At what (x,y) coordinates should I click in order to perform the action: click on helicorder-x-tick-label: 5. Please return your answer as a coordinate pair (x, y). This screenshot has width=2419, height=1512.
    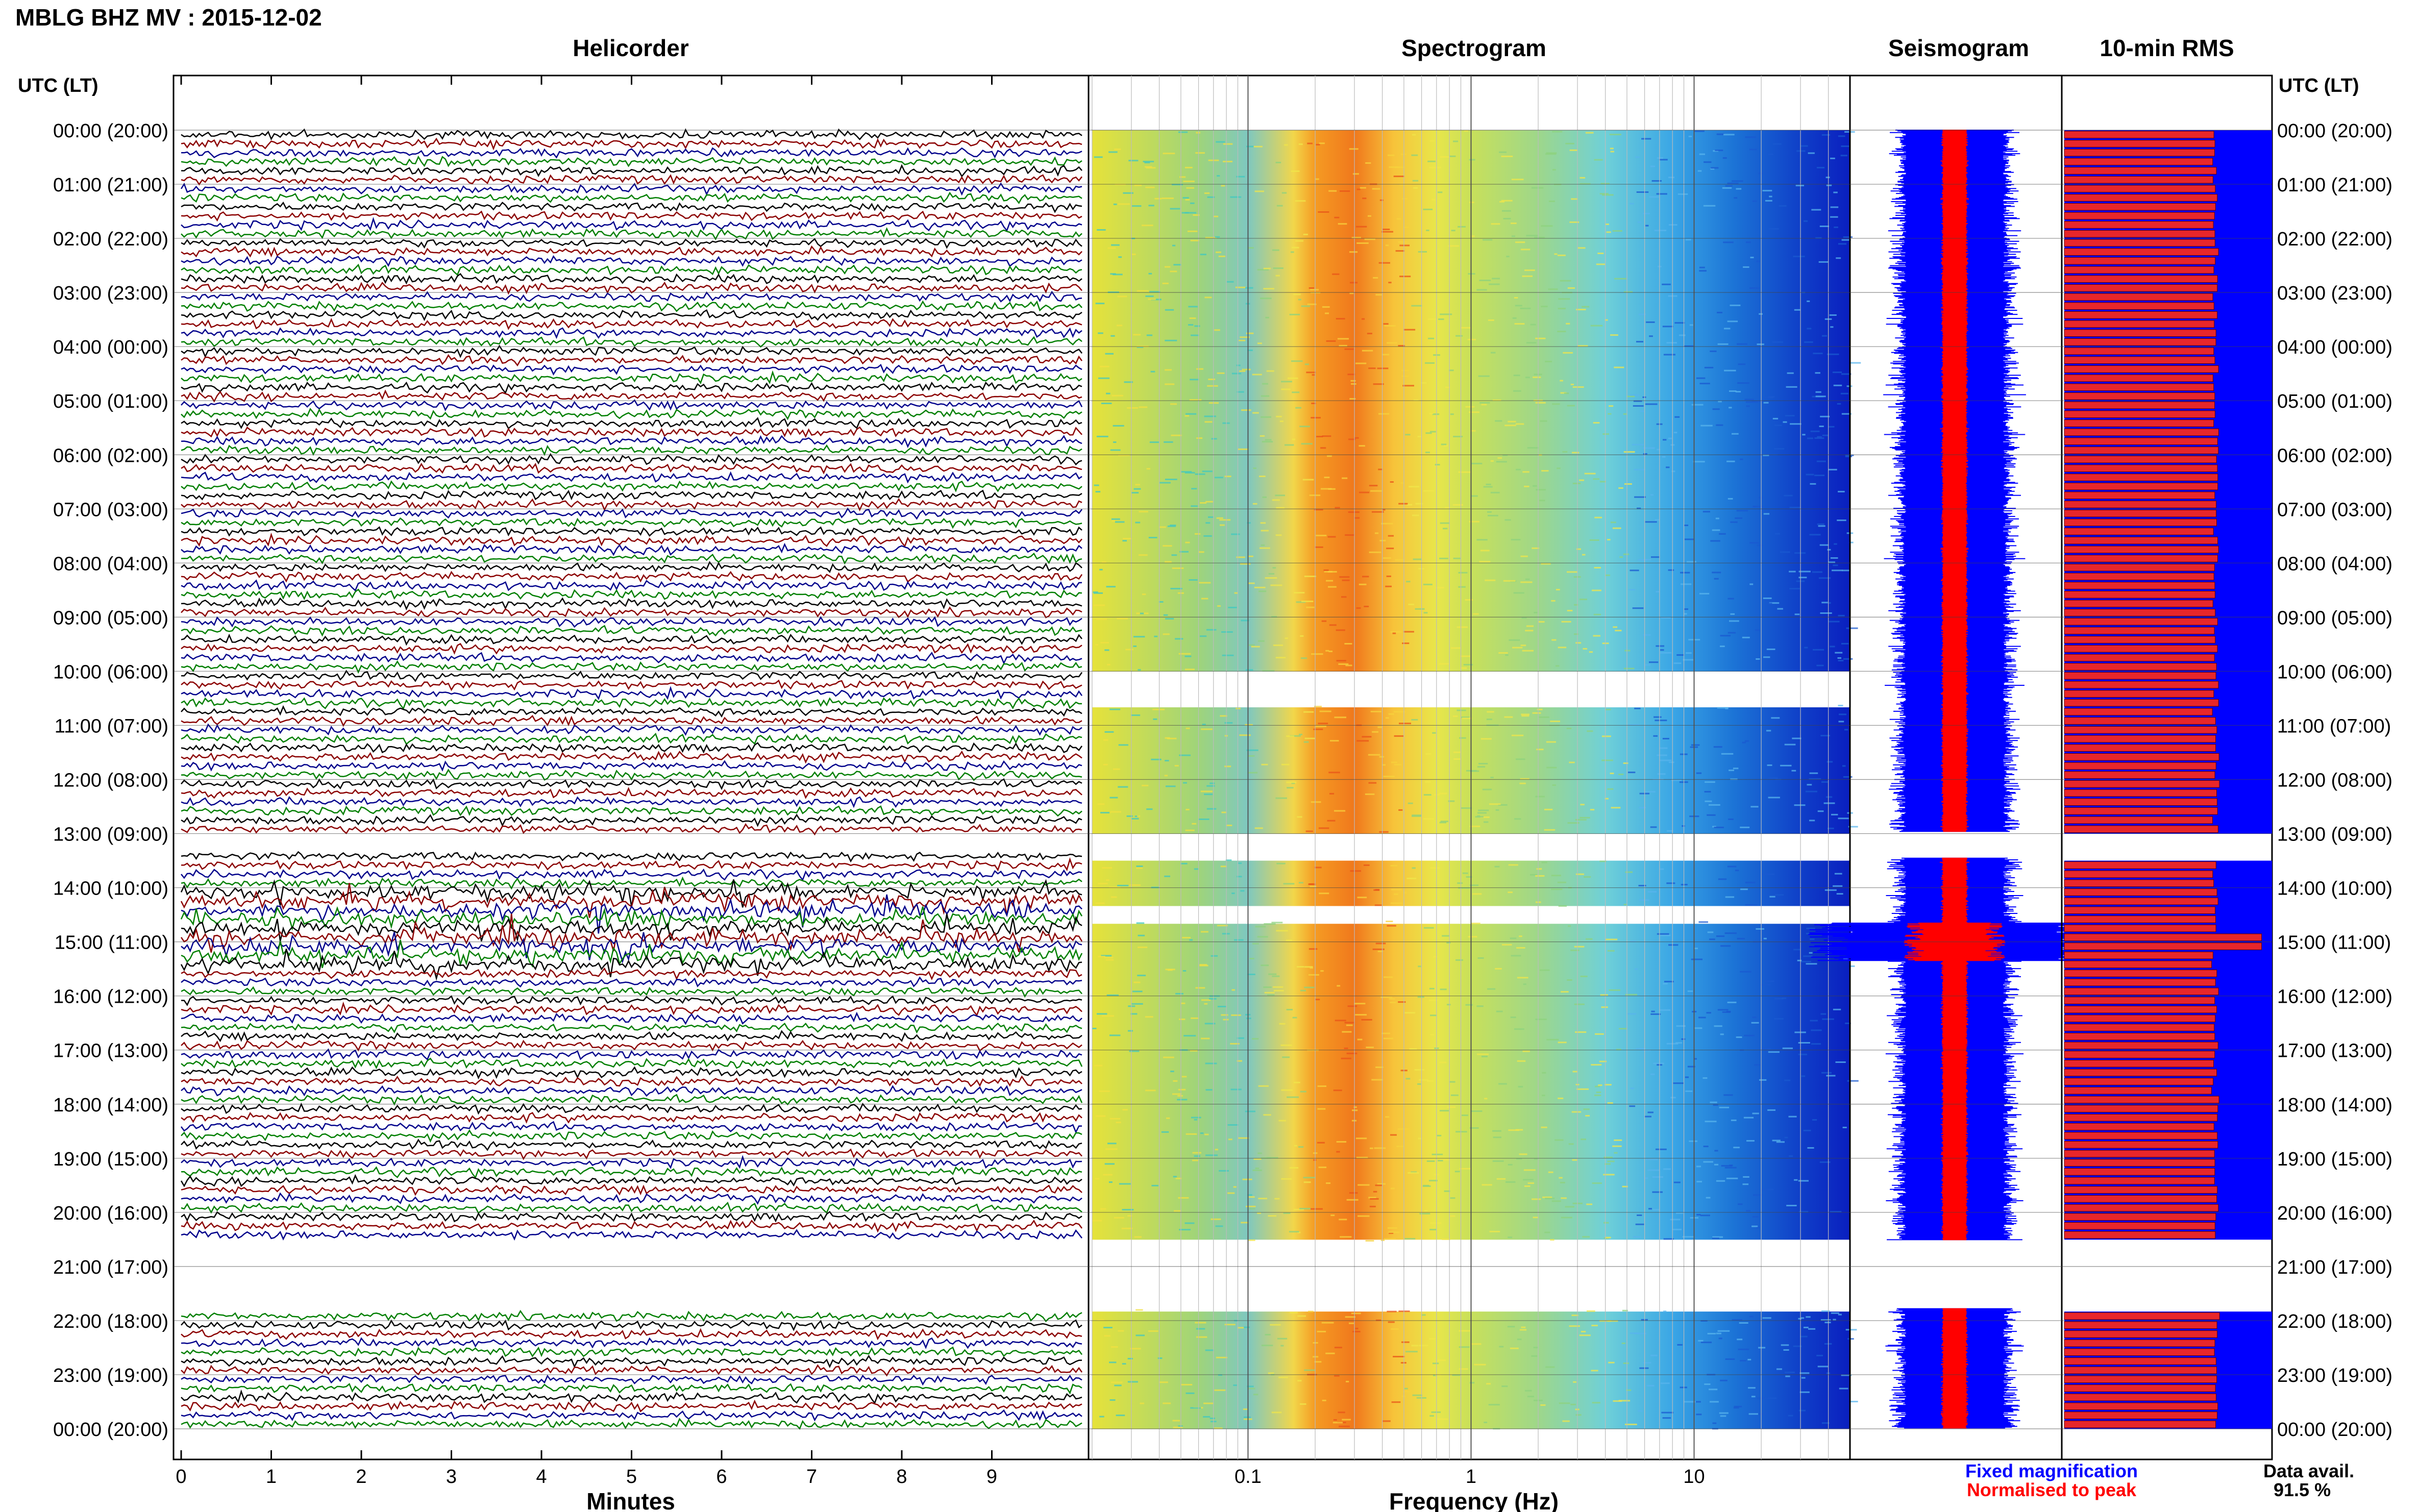
    Looking at the image, I should click on (631, 1477).